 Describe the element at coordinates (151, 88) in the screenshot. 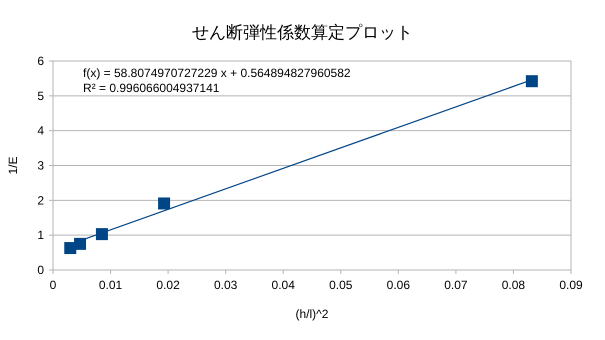

I see `annotation: R² = 0.996066004937141` at that location.